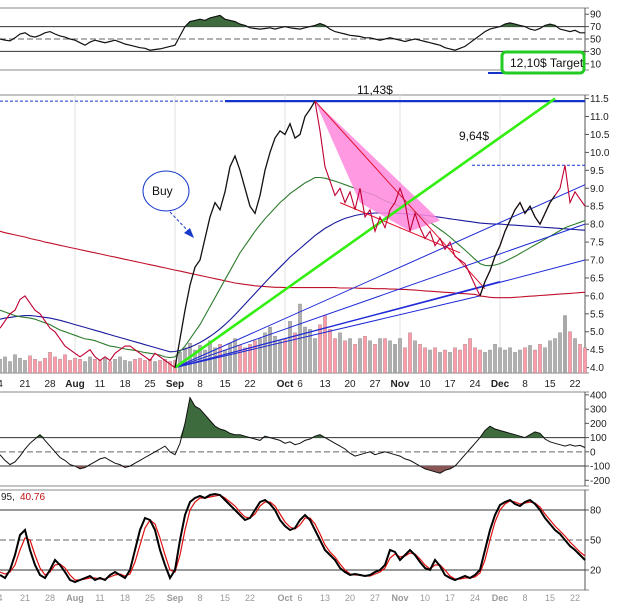  What do you see at coordinates (75, 598) in the screenshot?
I see `stoch-x-tick-label: Aug` at bounding box center [75, 598].